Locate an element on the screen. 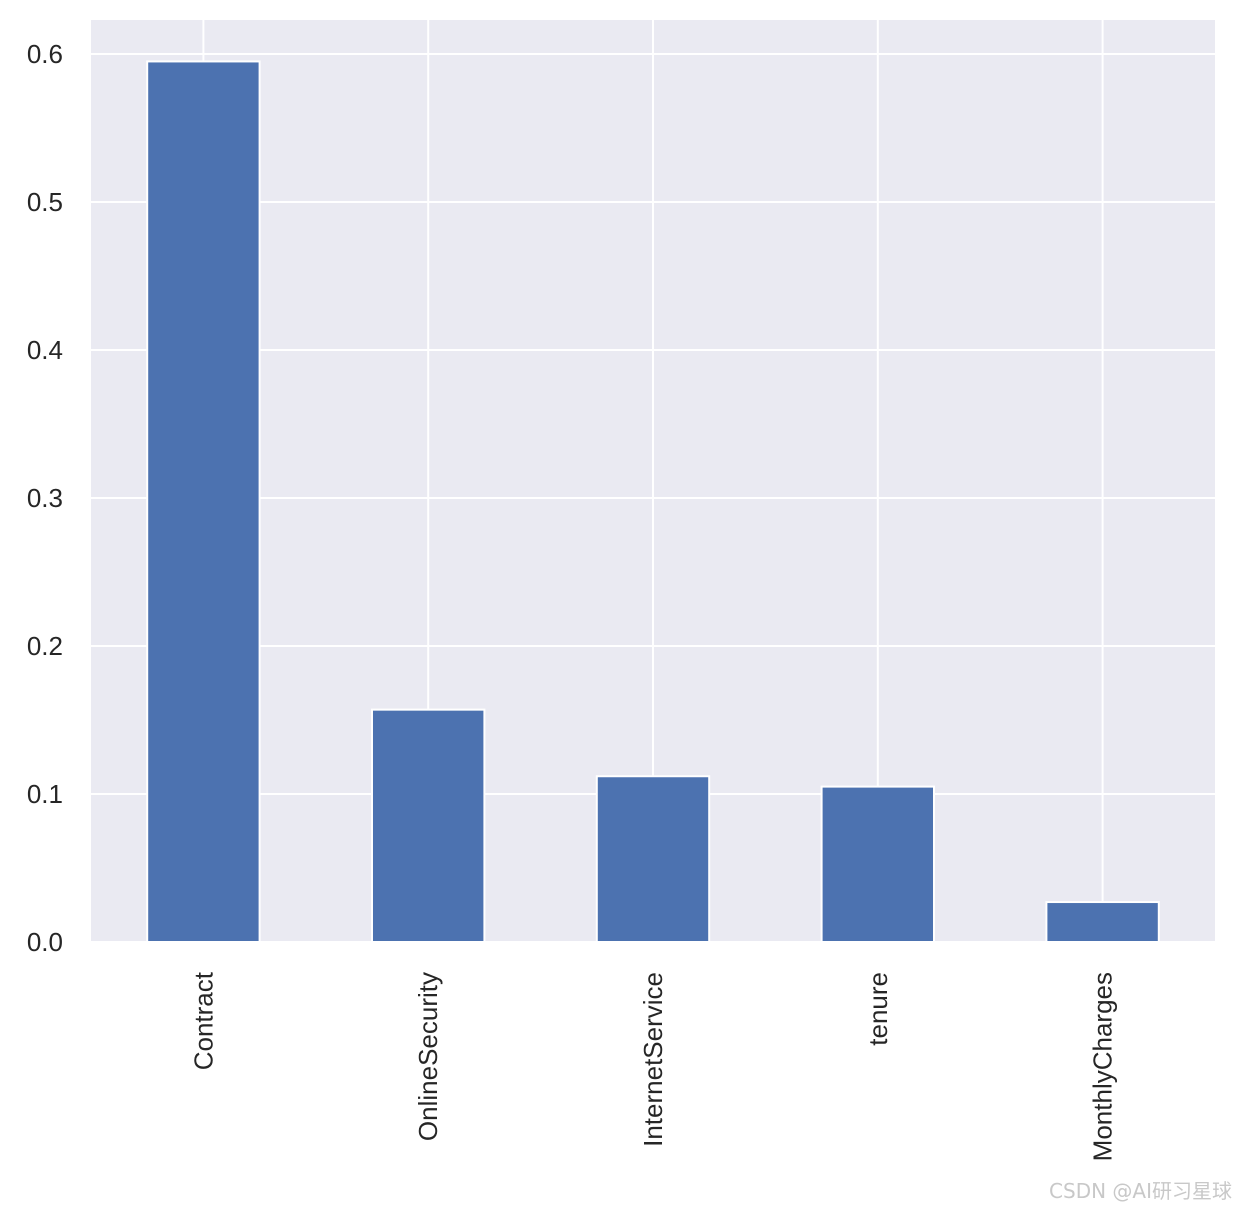  bar-InternetService is located at coordinates (653, 859).